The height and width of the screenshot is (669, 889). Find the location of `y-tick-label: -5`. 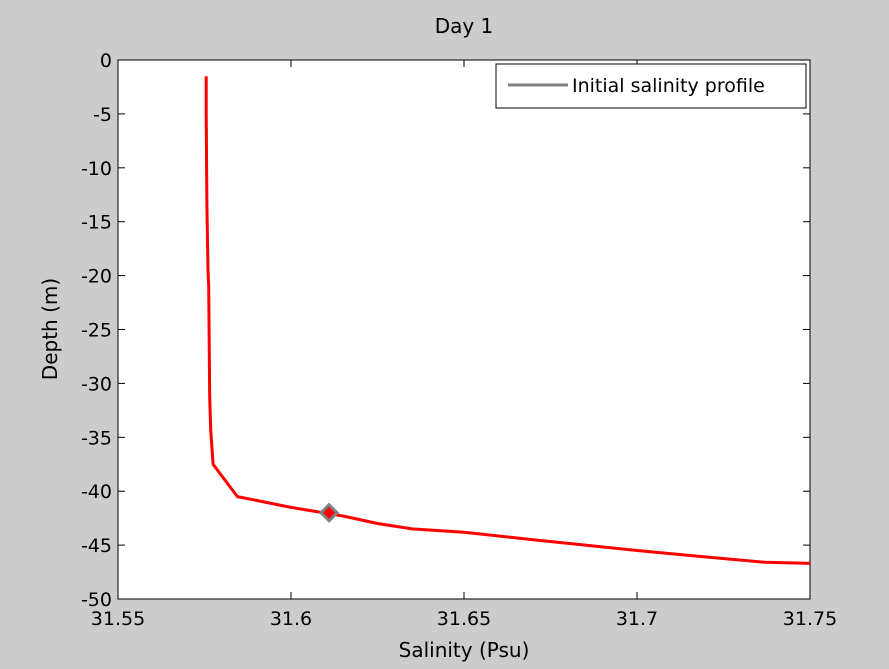

y-tick-label: -5 is located at coordinates (102, 115).